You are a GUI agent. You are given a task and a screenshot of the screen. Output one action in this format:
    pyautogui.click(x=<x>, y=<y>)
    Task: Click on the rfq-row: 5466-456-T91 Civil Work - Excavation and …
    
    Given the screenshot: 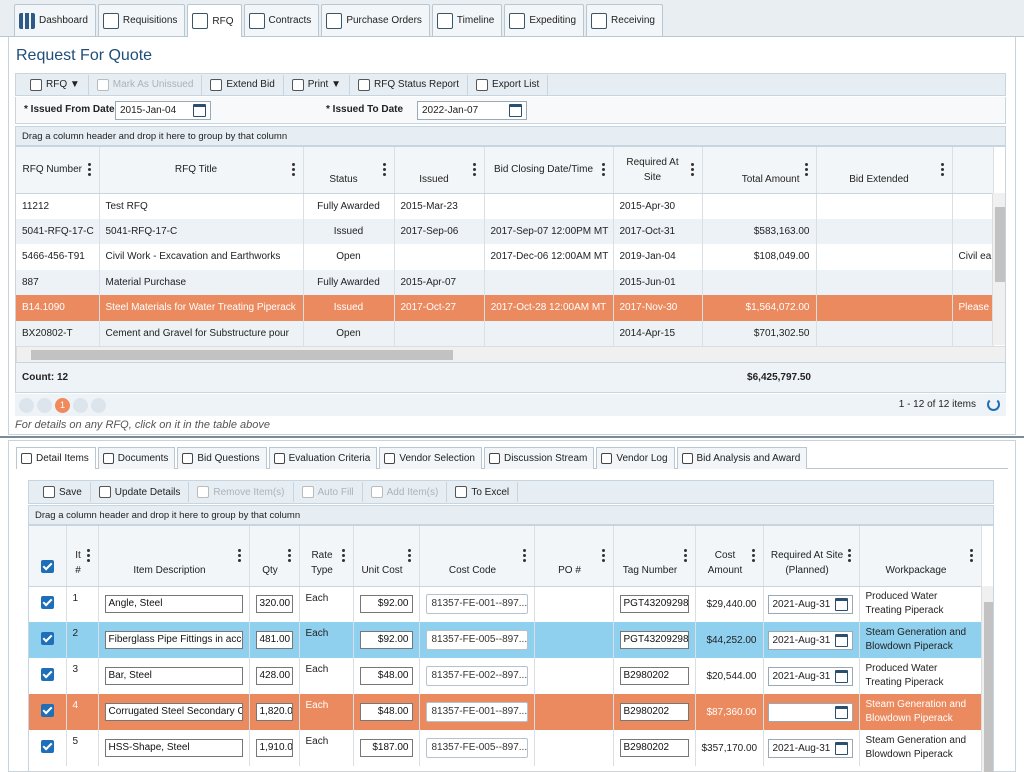 What is the action you would take?
    pyautogui.click(x=505, y=257)
    